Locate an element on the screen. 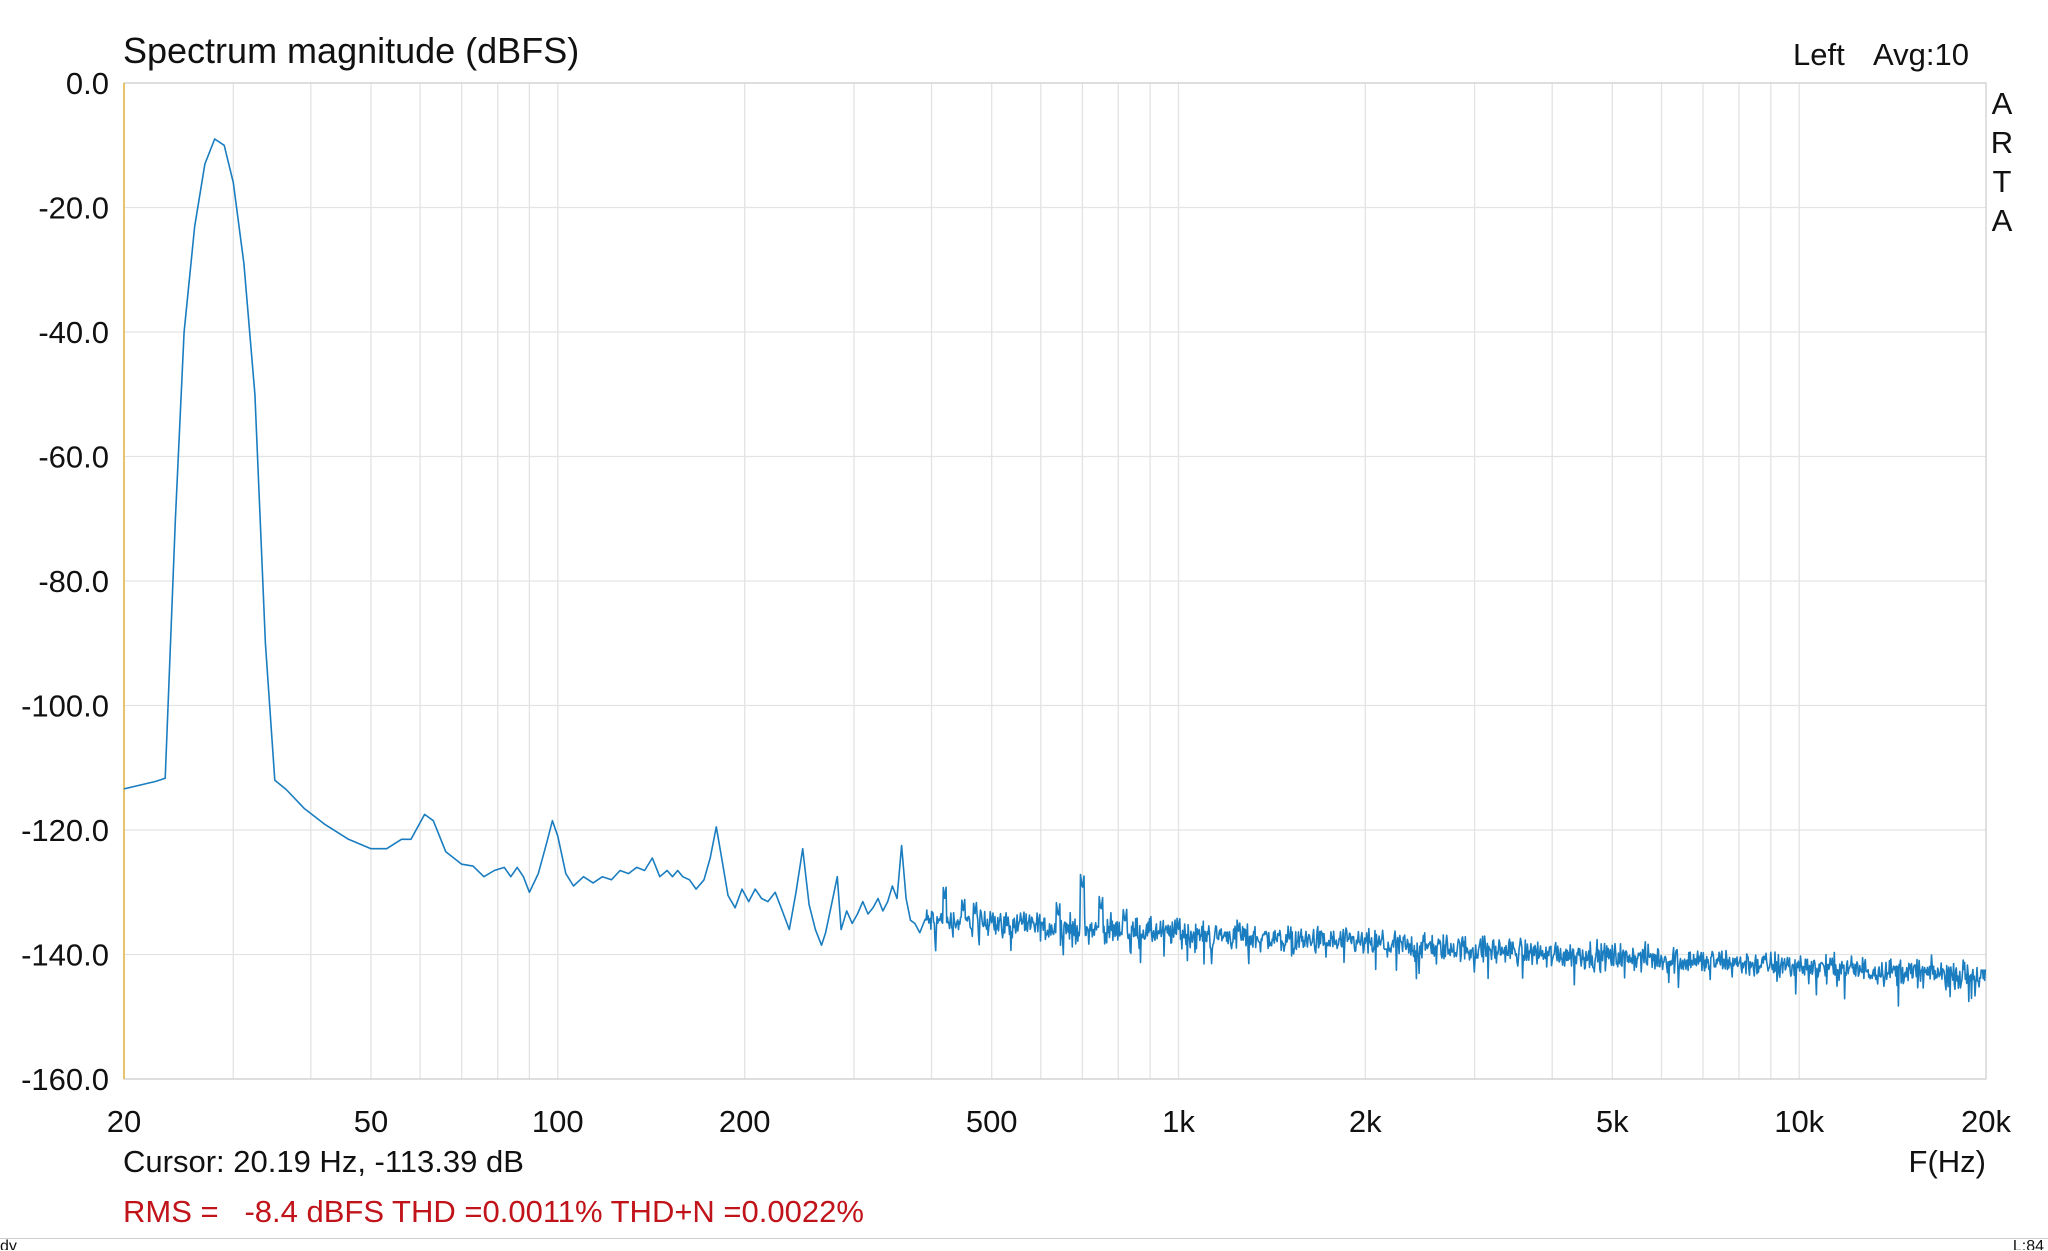 The image size is (2048, 1251). y-tick-label: -120.0 is located at coordinates (65, 830).